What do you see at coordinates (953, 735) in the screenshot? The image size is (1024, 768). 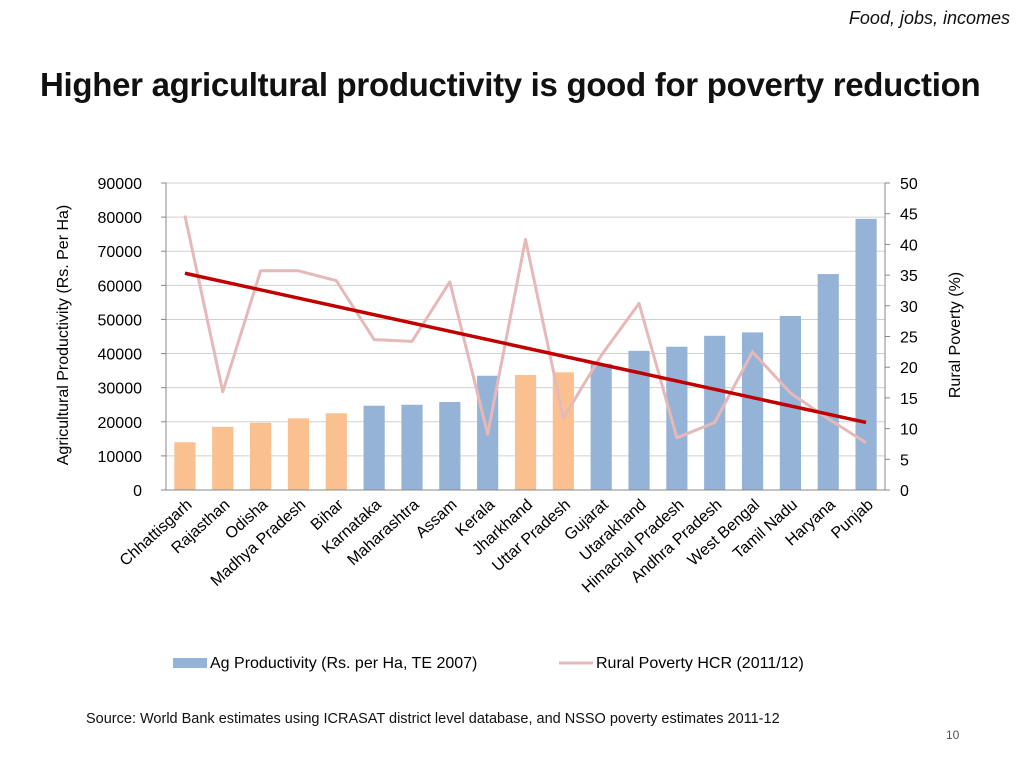 I see `page-number: 10` at bounding box center [953, 735].